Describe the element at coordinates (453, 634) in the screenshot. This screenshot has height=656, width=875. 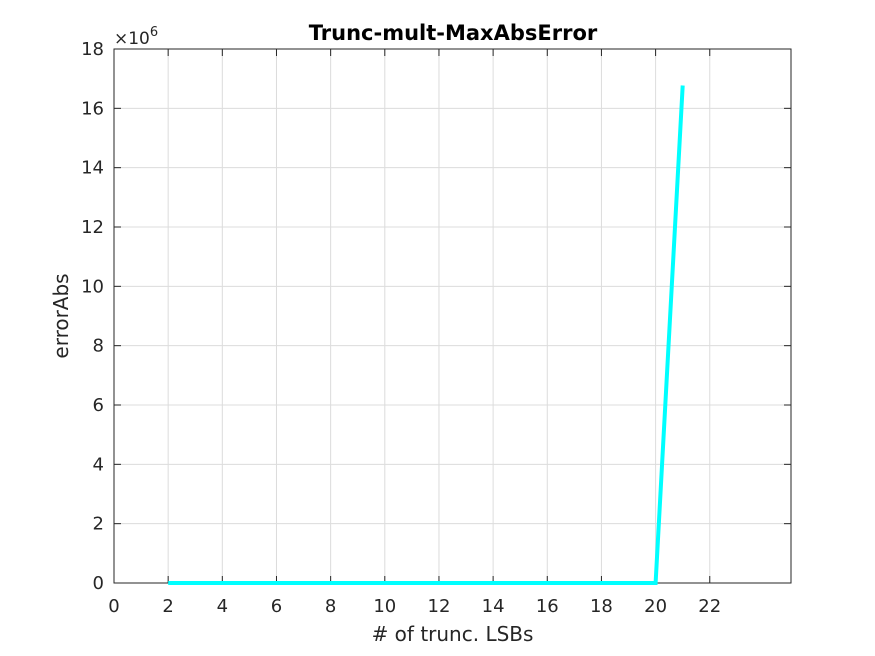
I see `x-axis-label: # of trunc. LSBs` at that location.